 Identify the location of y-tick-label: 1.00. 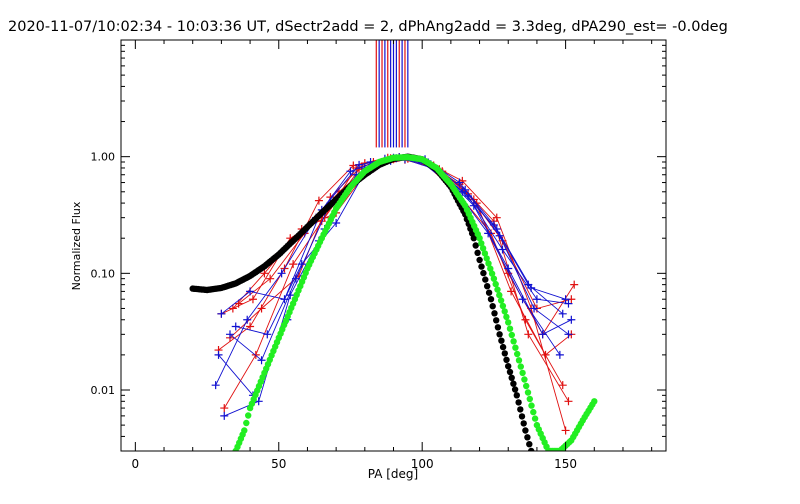
(103, 157).